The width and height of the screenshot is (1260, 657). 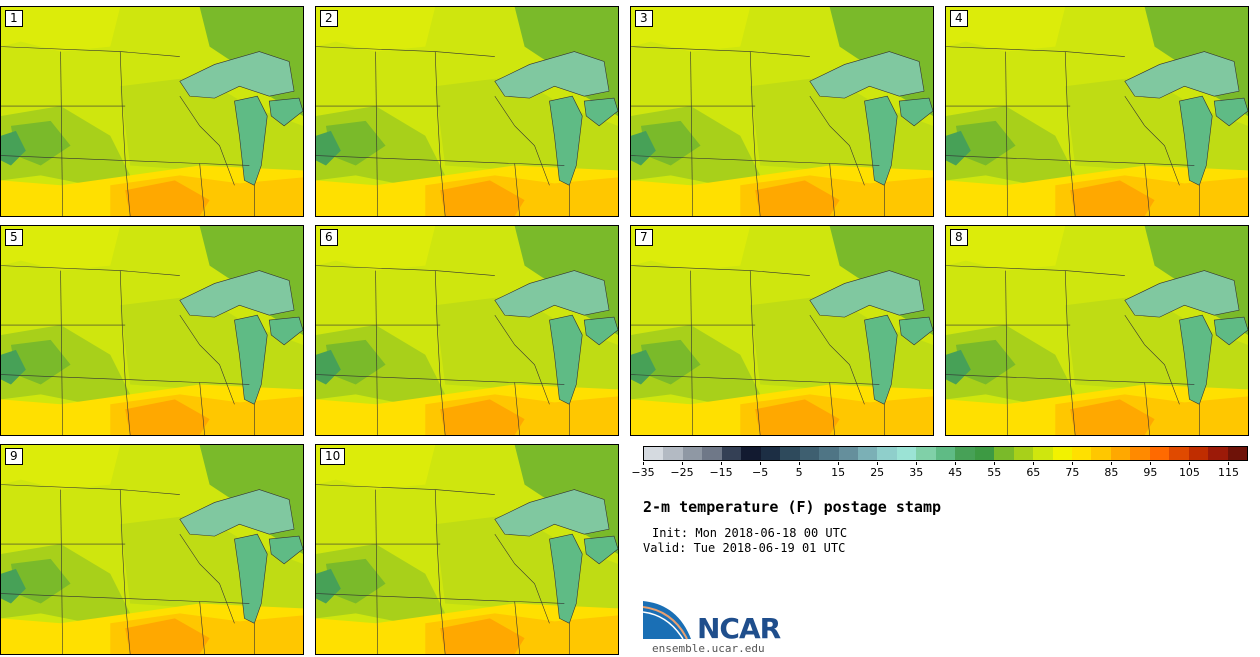 What do you see at coordinates (739, 628) in the screenshot?
I see `ncar-logo-text: NCAR` at bounding box center [739, 628].